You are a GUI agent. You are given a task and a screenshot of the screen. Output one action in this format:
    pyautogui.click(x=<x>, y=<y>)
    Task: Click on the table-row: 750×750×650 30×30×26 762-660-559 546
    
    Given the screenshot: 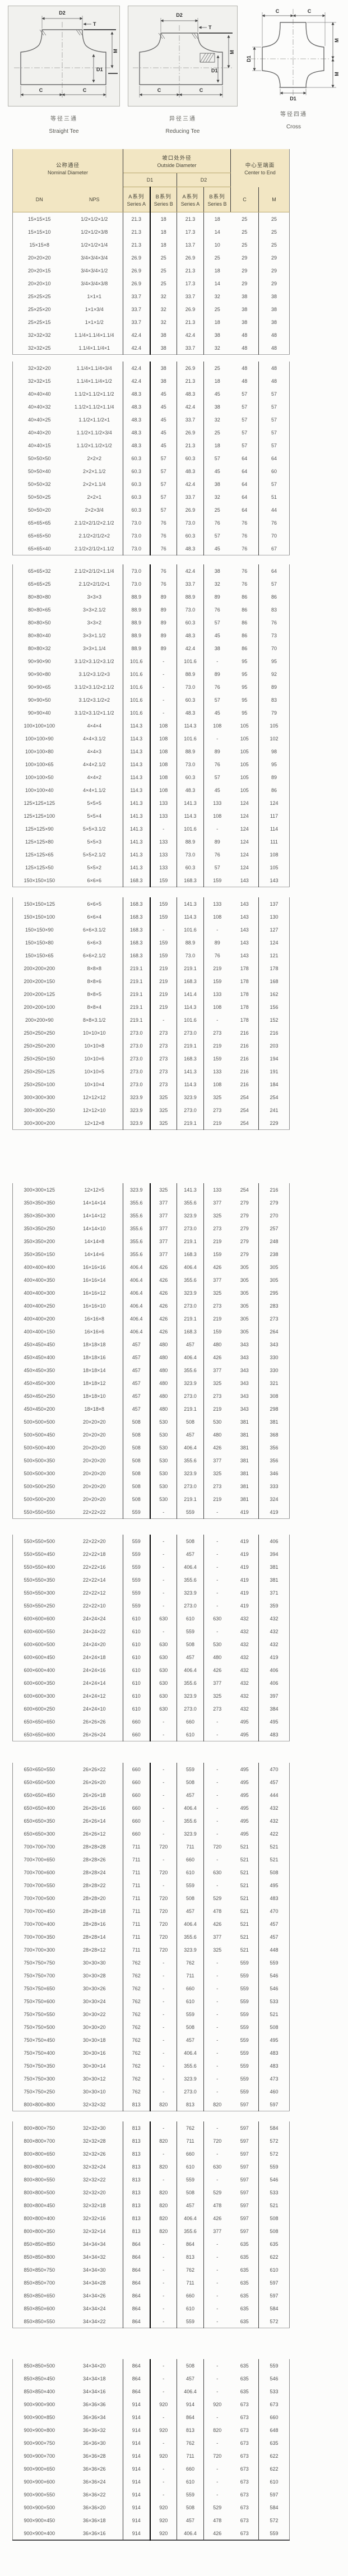 What is the action you would take?
    pyautogui.click(x=151, y=1988)
    